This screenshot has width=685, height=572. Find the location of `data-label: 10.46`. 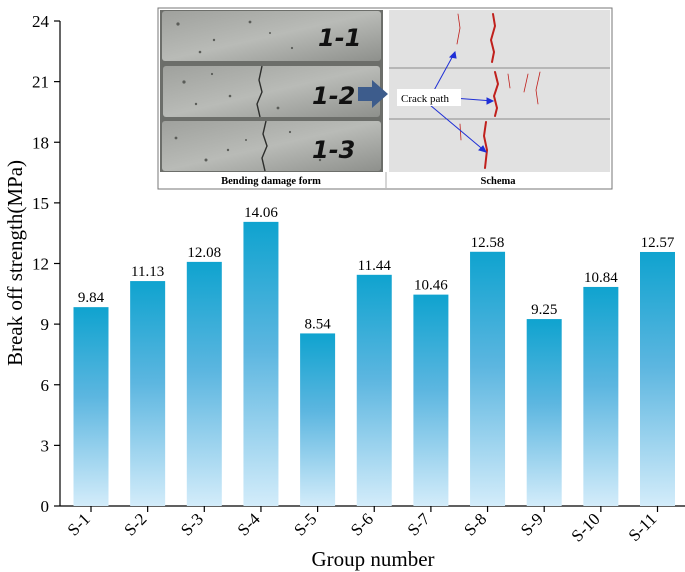

data-label: 10.46 is located at coordinates (431, 286).